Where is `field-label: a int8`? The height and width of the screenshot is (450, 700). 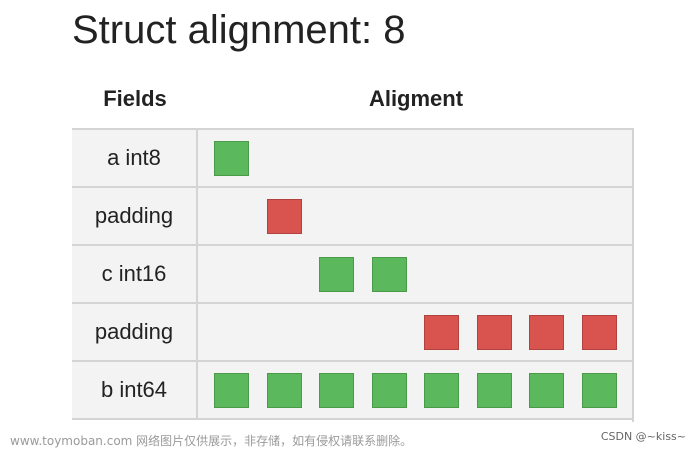 field-label: a int8 is located at coordinates (135, 158).